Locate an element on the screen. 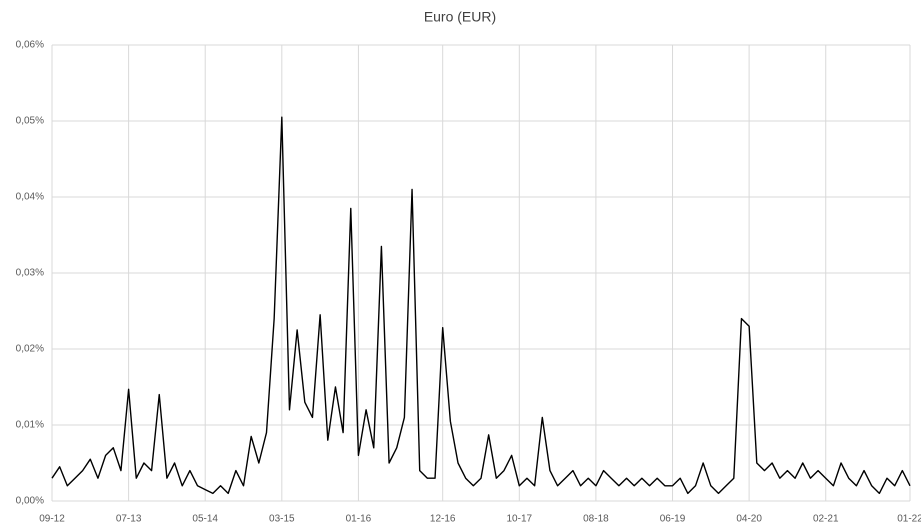 This screenshot has width=921, height=528. x-tick-label: 12-16 is located at coordinates (443, 519).